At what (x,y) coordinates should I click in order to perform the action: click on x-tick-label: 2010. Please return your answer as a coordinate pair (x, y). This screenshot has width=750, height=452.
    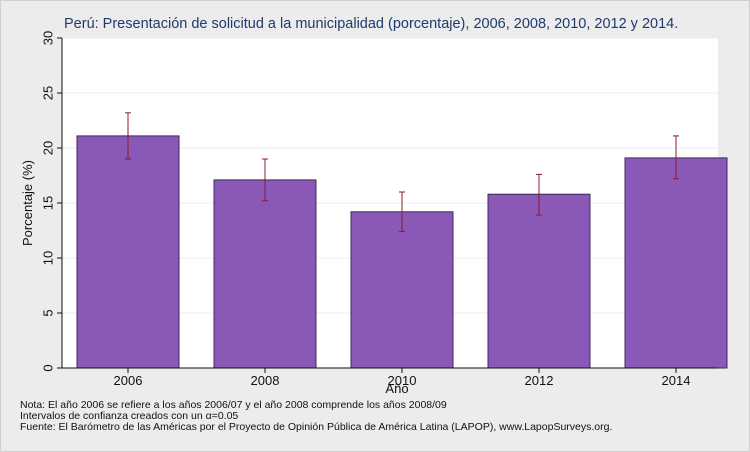
    Looking at the image, I should click on (402, 380).